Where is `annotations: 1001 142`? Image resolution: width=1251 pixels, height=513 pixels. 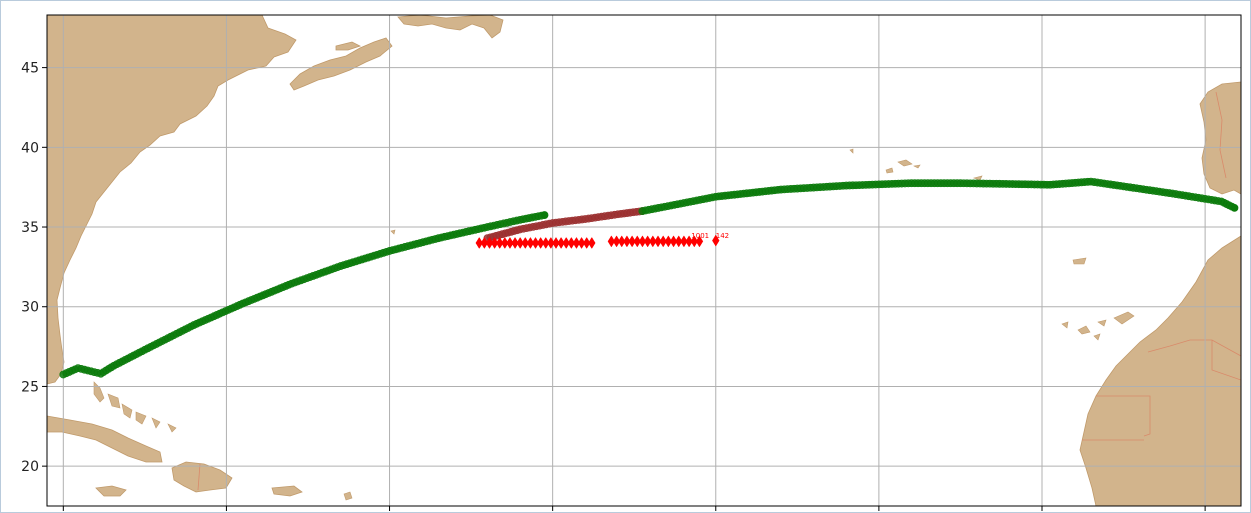 annotations: 1001 142 is located at coordinates (710, 236).